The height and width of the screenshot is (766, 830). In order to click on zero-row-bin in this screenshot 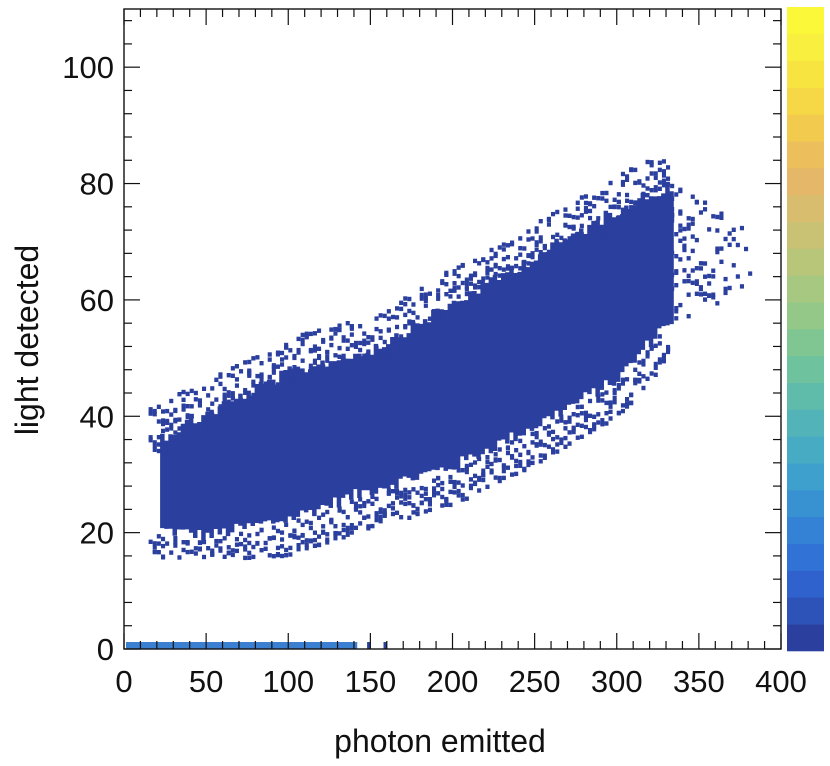, I will do `click(369, 645)`.